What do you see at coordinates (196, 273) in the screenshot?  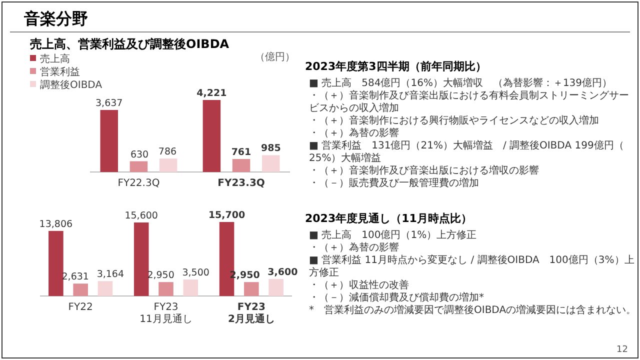 I see `data-label: 3,500` at bounding box center [196, 273].